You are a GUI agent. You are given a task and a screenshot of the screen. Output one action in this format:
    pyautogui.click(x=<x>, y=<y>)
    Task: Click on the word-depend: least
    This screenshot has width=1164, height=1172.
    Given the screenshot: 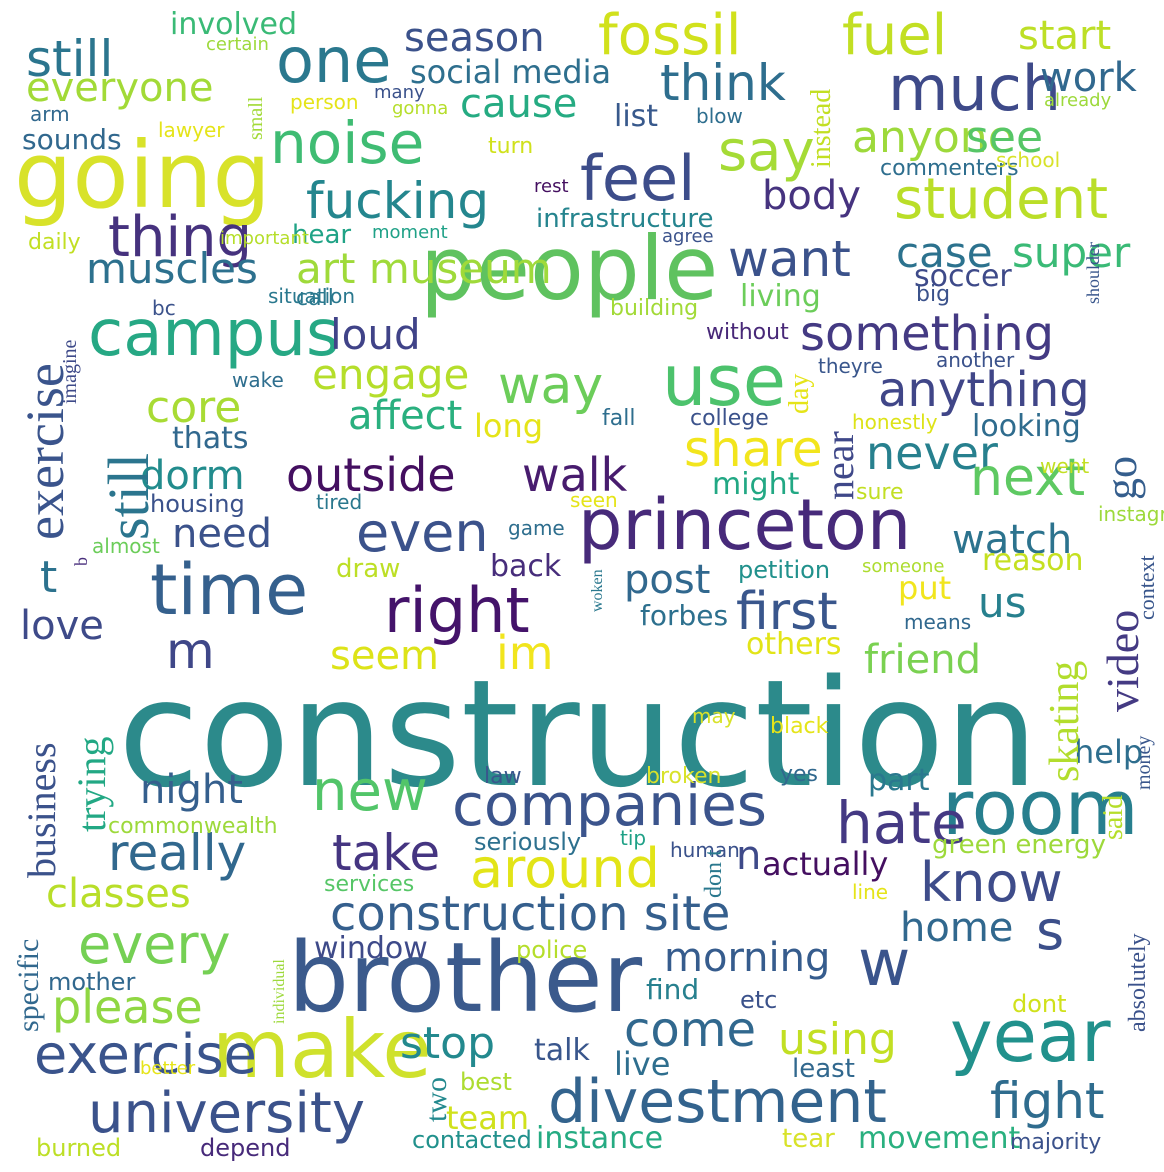 What is the action you would take?
    pyautogui.click(x=823, y=1069)
    